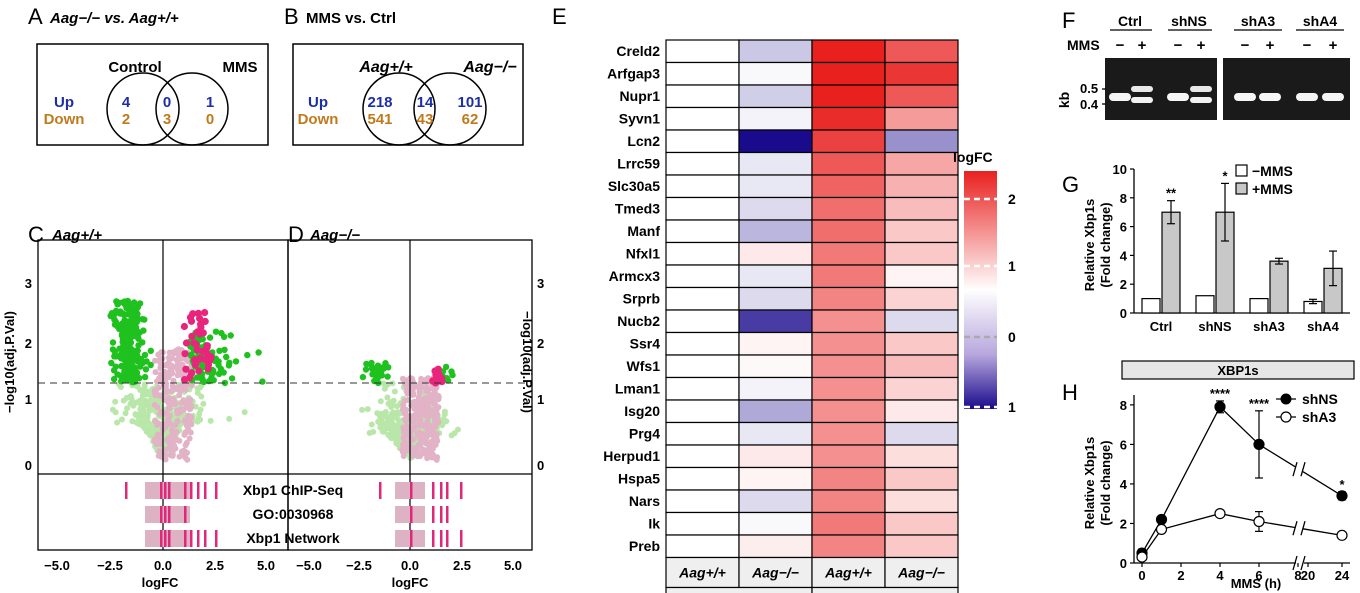 This screenshot has height=593, width=1360. I want to click on line-y-tick-label: 4, so click(1124, 484).